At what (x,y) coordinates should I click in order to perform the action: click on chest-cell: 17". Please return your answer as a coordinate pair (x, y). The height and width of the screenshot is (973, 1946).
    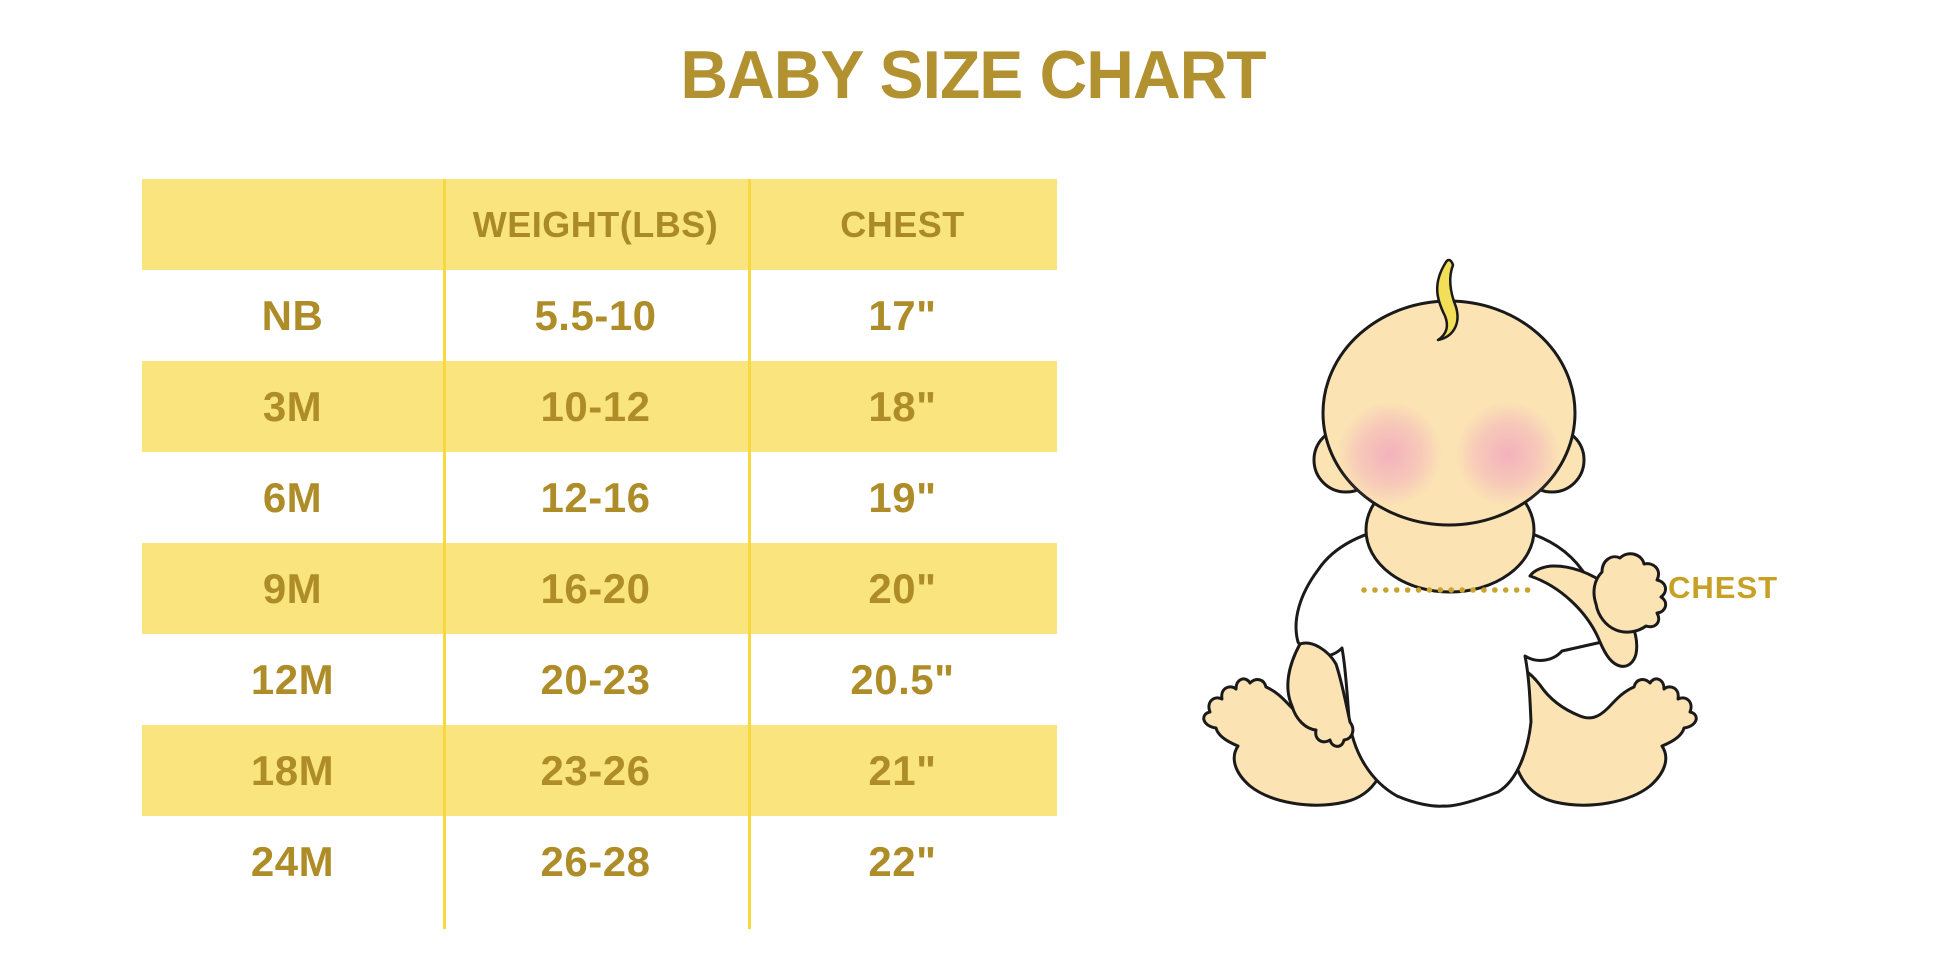
    Looking at the image, I should click on (902, 315).